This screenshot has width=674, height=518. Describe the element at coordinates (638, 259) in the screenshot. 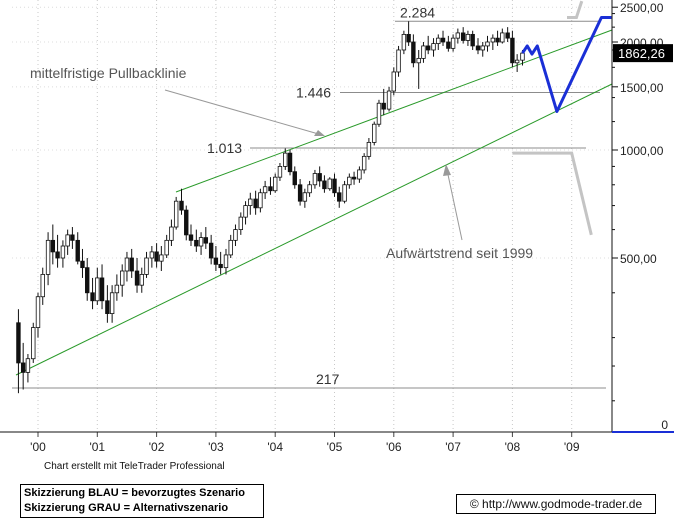

I see `y-tick-label: 500,00` at that location.